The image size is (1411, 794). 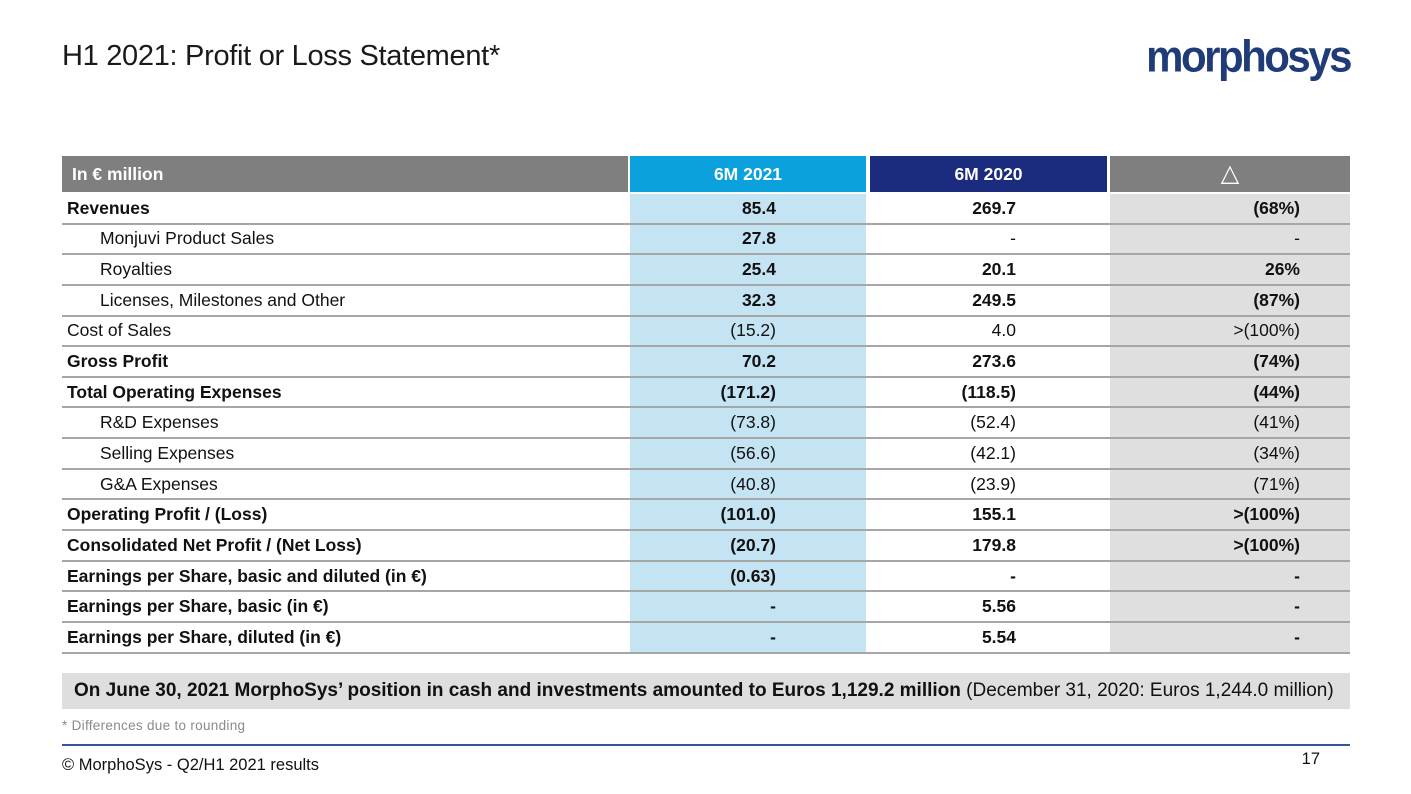 I want to click on table-row: R&D Expenses (73.8) (52.4) (41%), so click(x=706, y=424).